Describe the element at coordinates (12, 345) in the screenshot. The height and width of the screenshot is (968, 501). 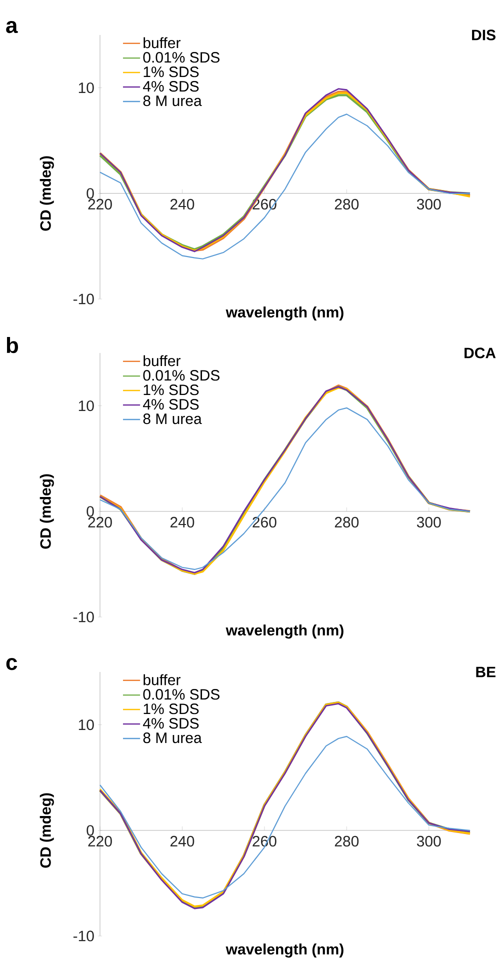
I see `text: b` at that location.